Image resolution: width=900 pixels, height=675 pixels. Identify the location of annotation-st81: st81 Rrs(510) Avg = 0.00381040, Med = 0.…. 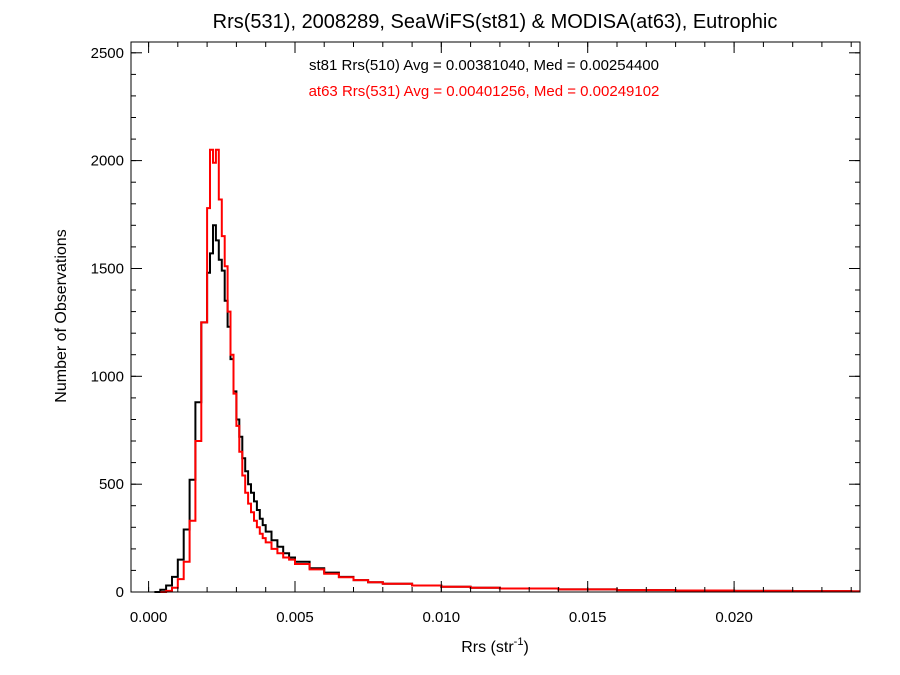
(484, 65).